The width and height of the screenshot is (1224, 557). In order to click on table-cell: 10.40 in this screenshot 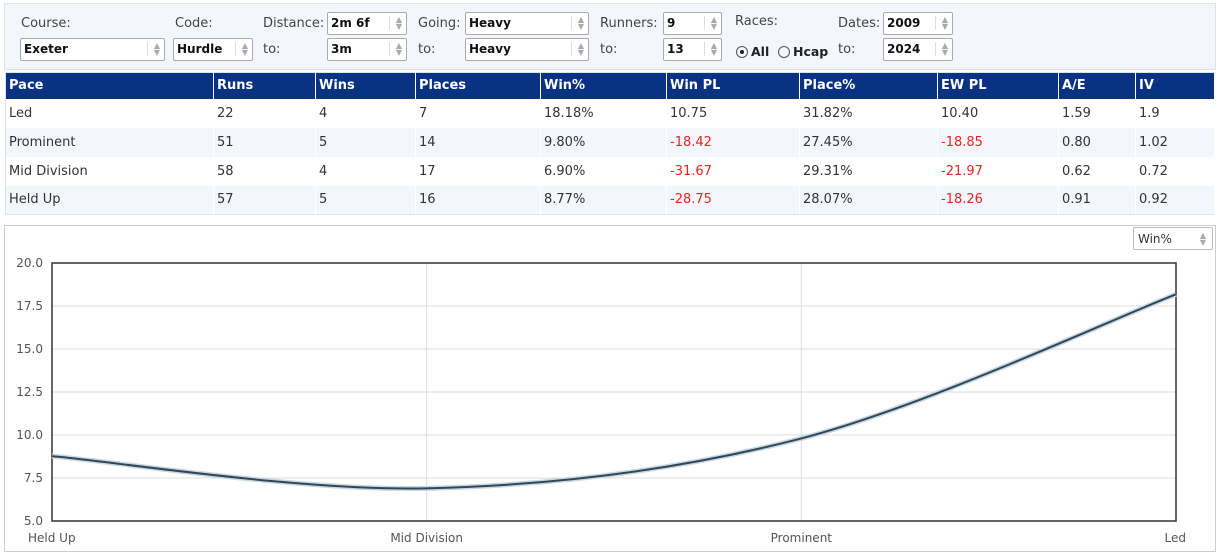, I will do `click(998, 113)`.